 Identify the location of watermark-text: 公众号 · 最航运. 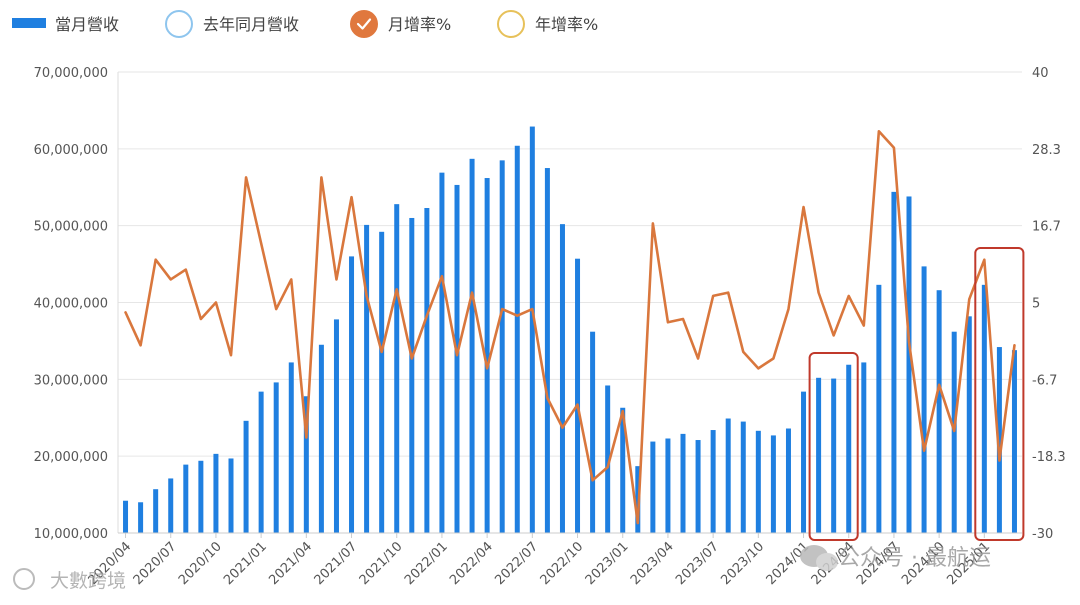
(914, 558).